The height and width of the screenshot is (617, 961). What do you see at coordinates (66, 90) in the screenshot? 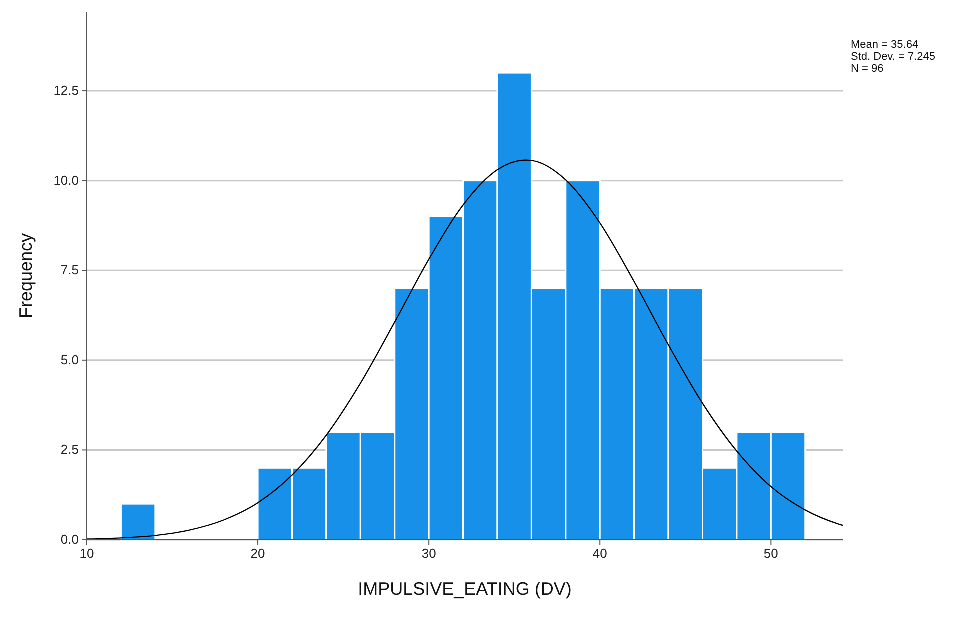
I see `y-tick-label: 12.5` at bounding box center [66, 90].